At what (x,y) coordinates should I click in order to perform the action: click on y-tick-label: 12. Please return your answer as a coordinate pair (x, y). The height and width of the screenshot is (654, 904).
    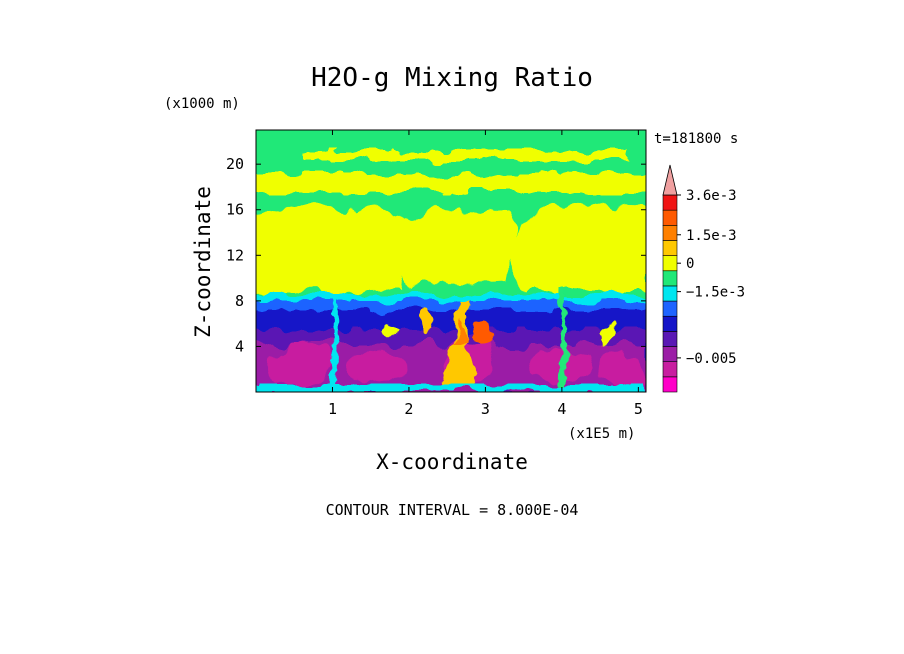
    Looking at the image, I should click on (235, 255).